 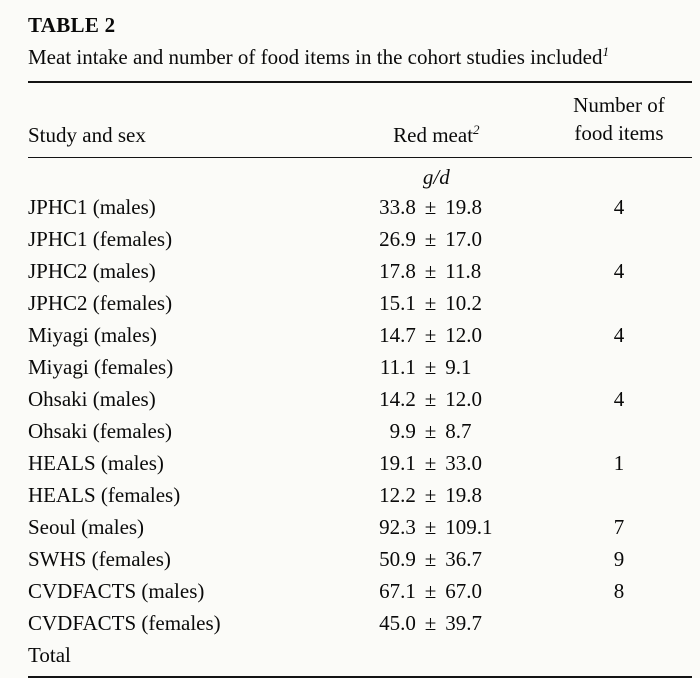 What do you see at coordinates (464, 462) in the screenshot?
I see `sd-value: 33.0` at bounding box center [464, 462].